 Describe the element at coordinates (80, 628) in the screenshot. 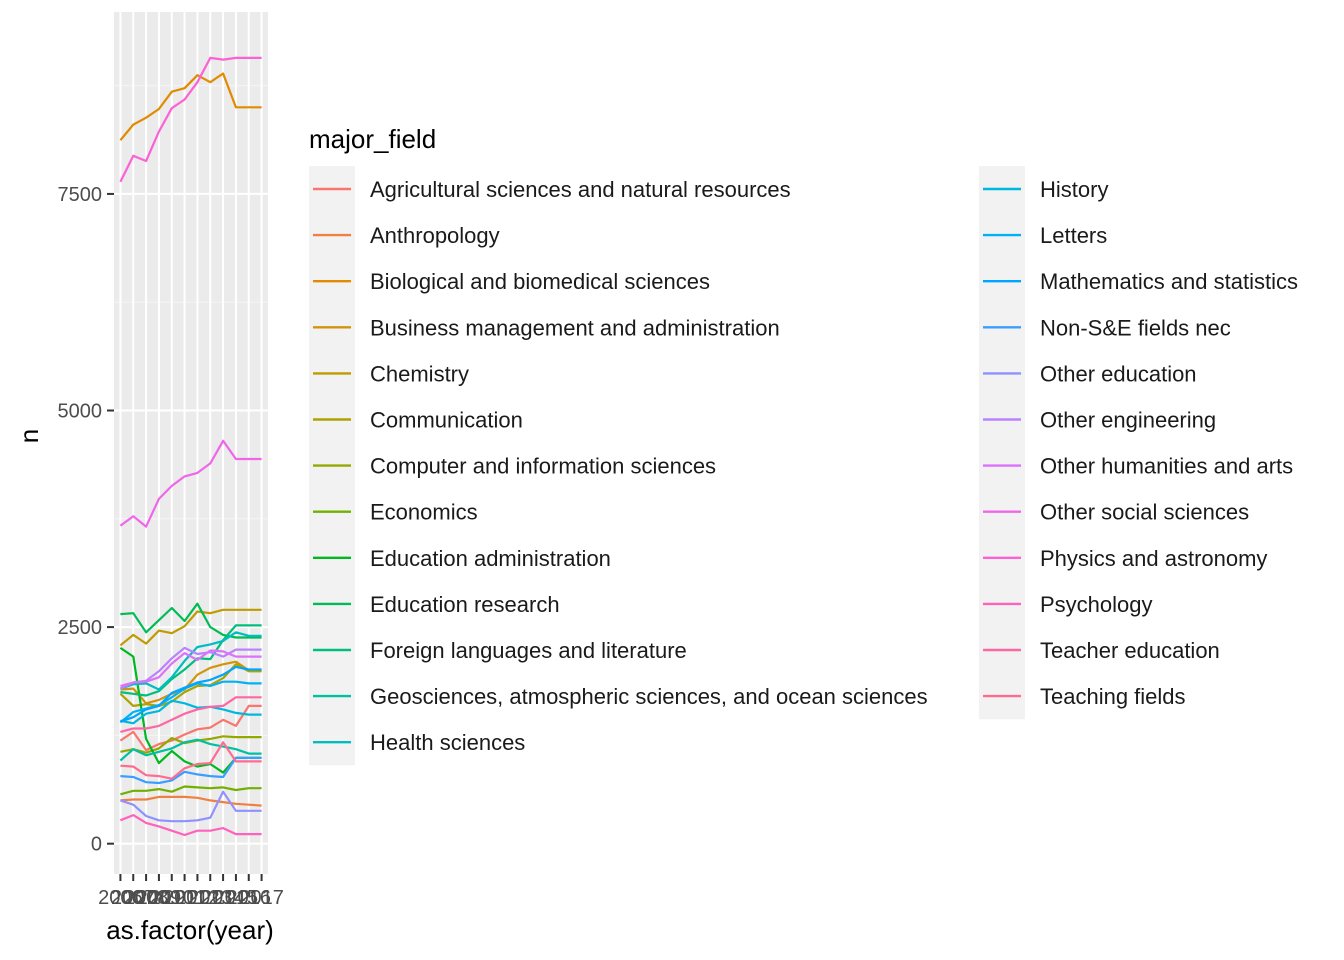

I see `y-tick-label: 2500` at that location.